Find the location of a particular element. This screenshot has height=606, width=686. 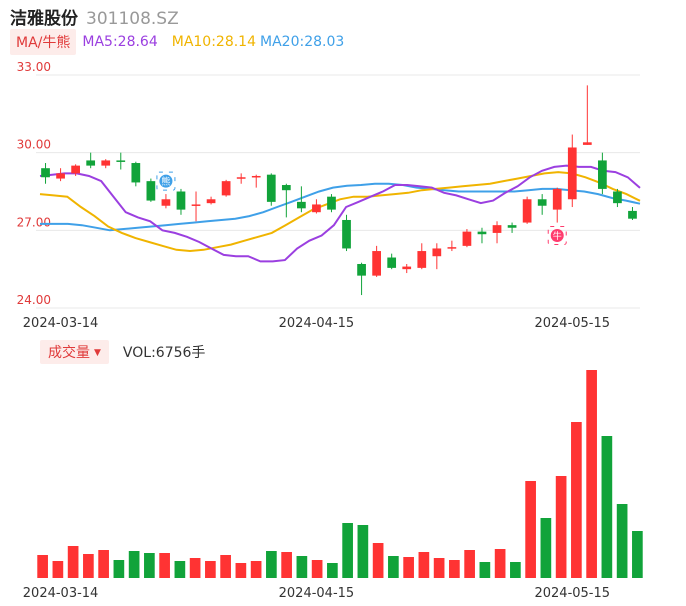

y-tick-label: 27.00 is located at coordinates (34, 222).